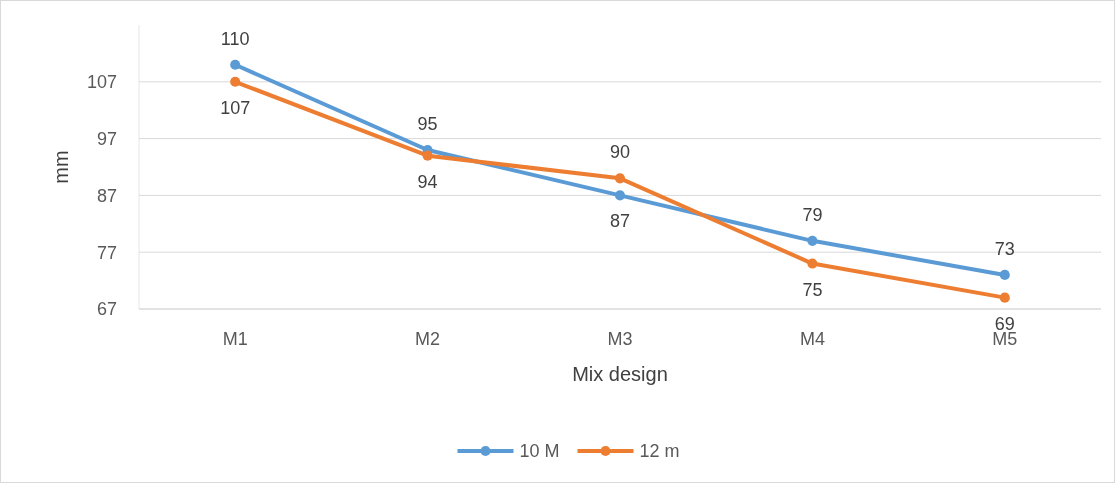  I want to click on x-tick-label: M2, so click(428, 339).